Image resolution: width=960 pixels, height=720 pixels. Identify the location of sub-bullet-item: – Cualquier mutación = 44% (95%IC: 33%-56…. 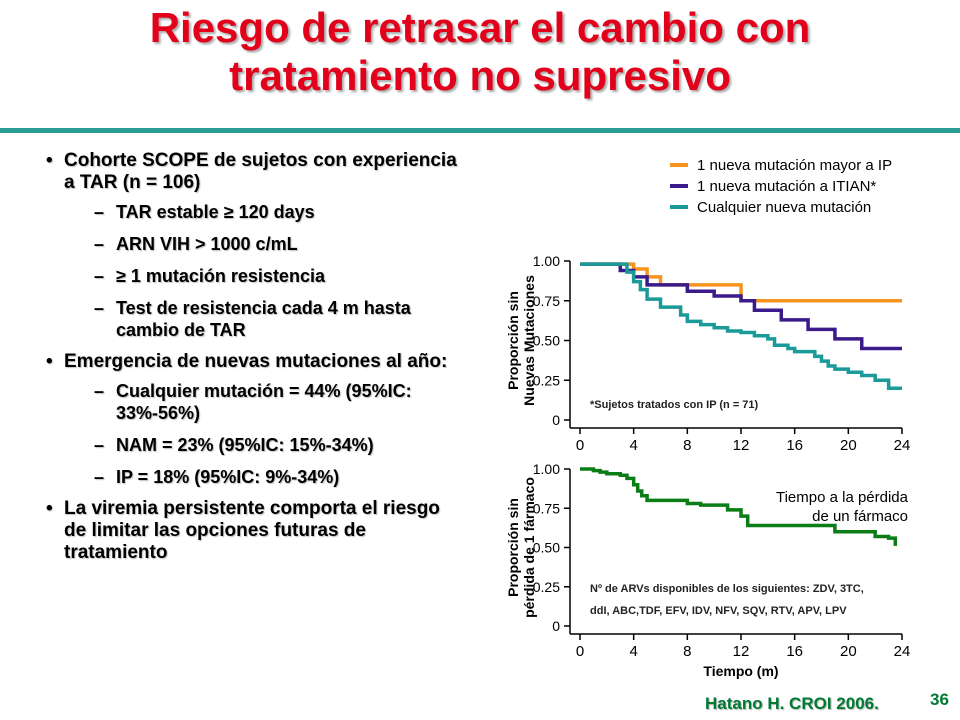
(252, 402).